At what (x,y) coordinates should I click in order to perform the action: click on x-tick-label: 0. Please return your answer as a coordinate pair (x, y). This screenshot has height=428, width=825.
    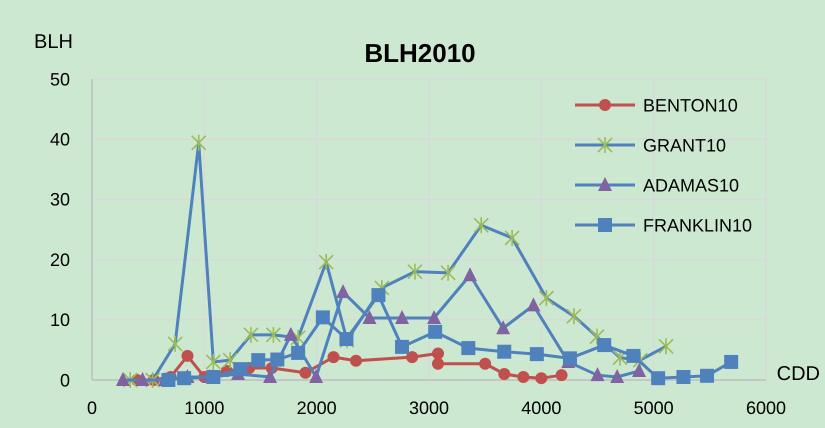
    Looking at the image, I should click on (92, 408).